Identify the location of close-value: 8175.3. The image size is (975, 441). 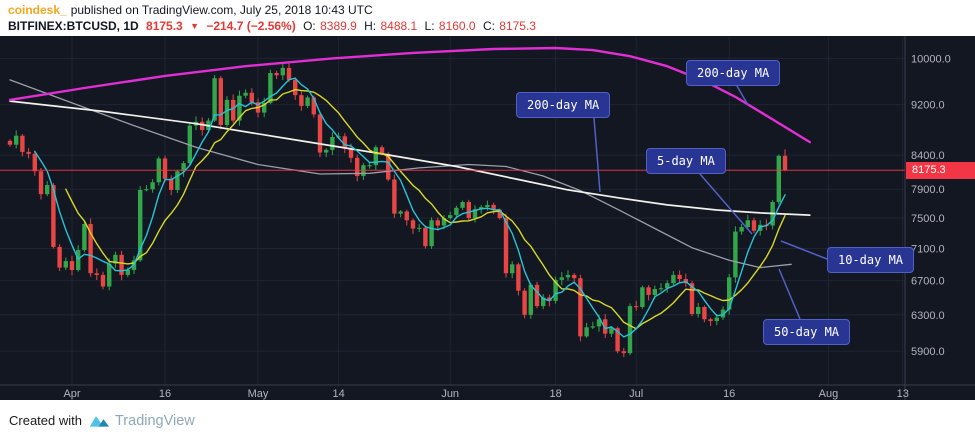
(517, 26).